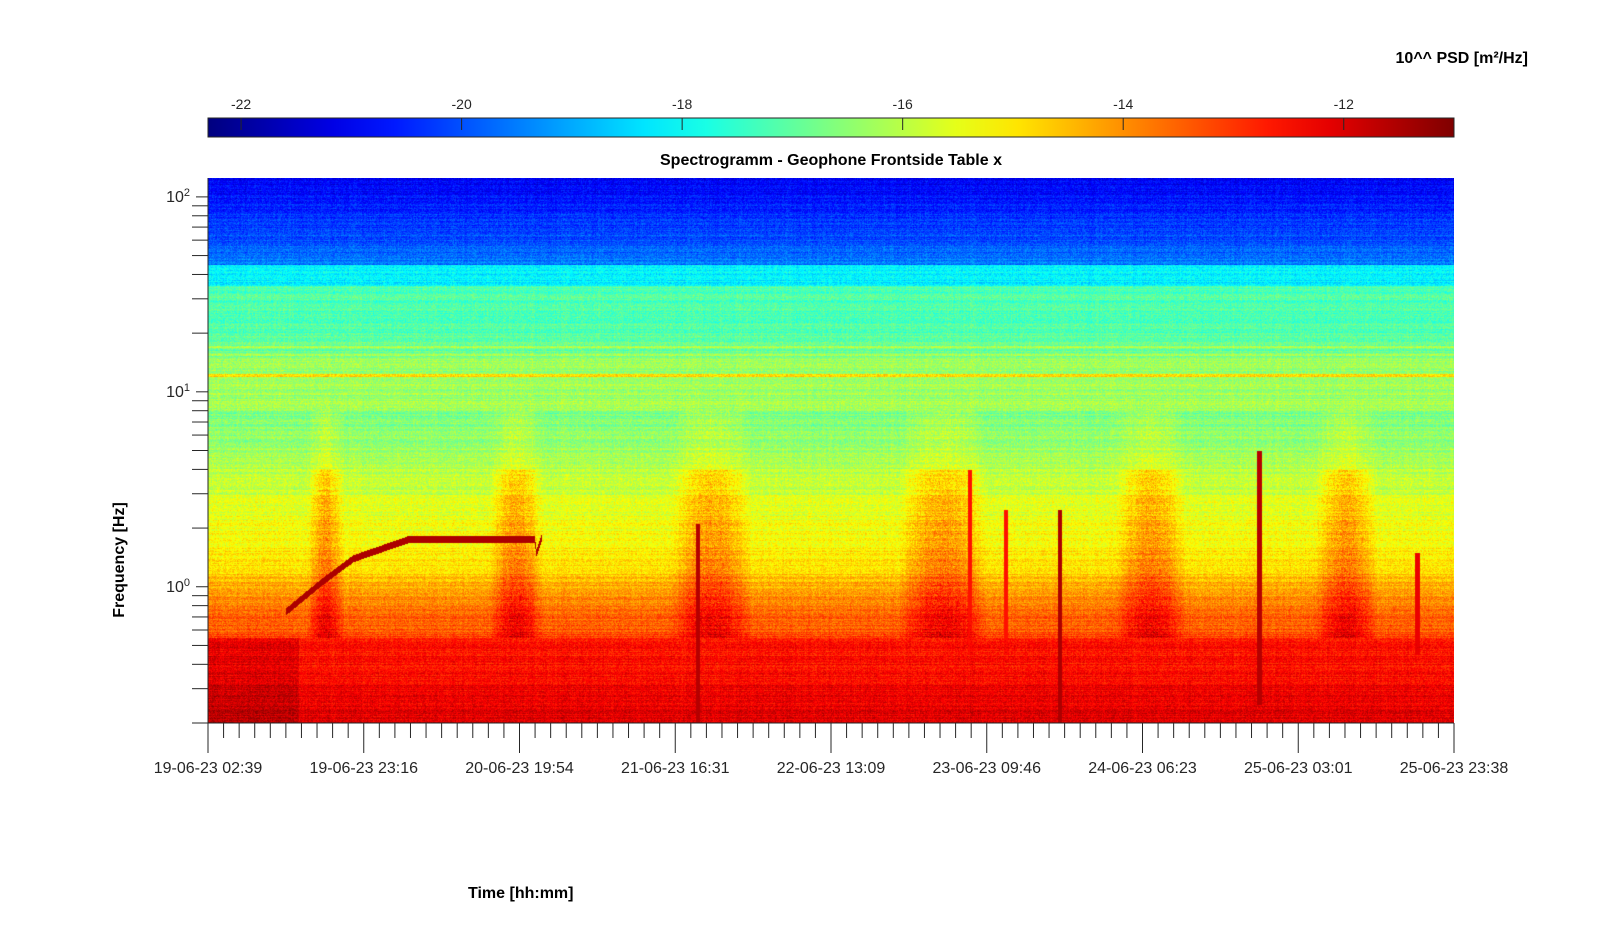 The height and width of the screenshot is (948, 1600). I want to click on colorbar, so click(831, 127).